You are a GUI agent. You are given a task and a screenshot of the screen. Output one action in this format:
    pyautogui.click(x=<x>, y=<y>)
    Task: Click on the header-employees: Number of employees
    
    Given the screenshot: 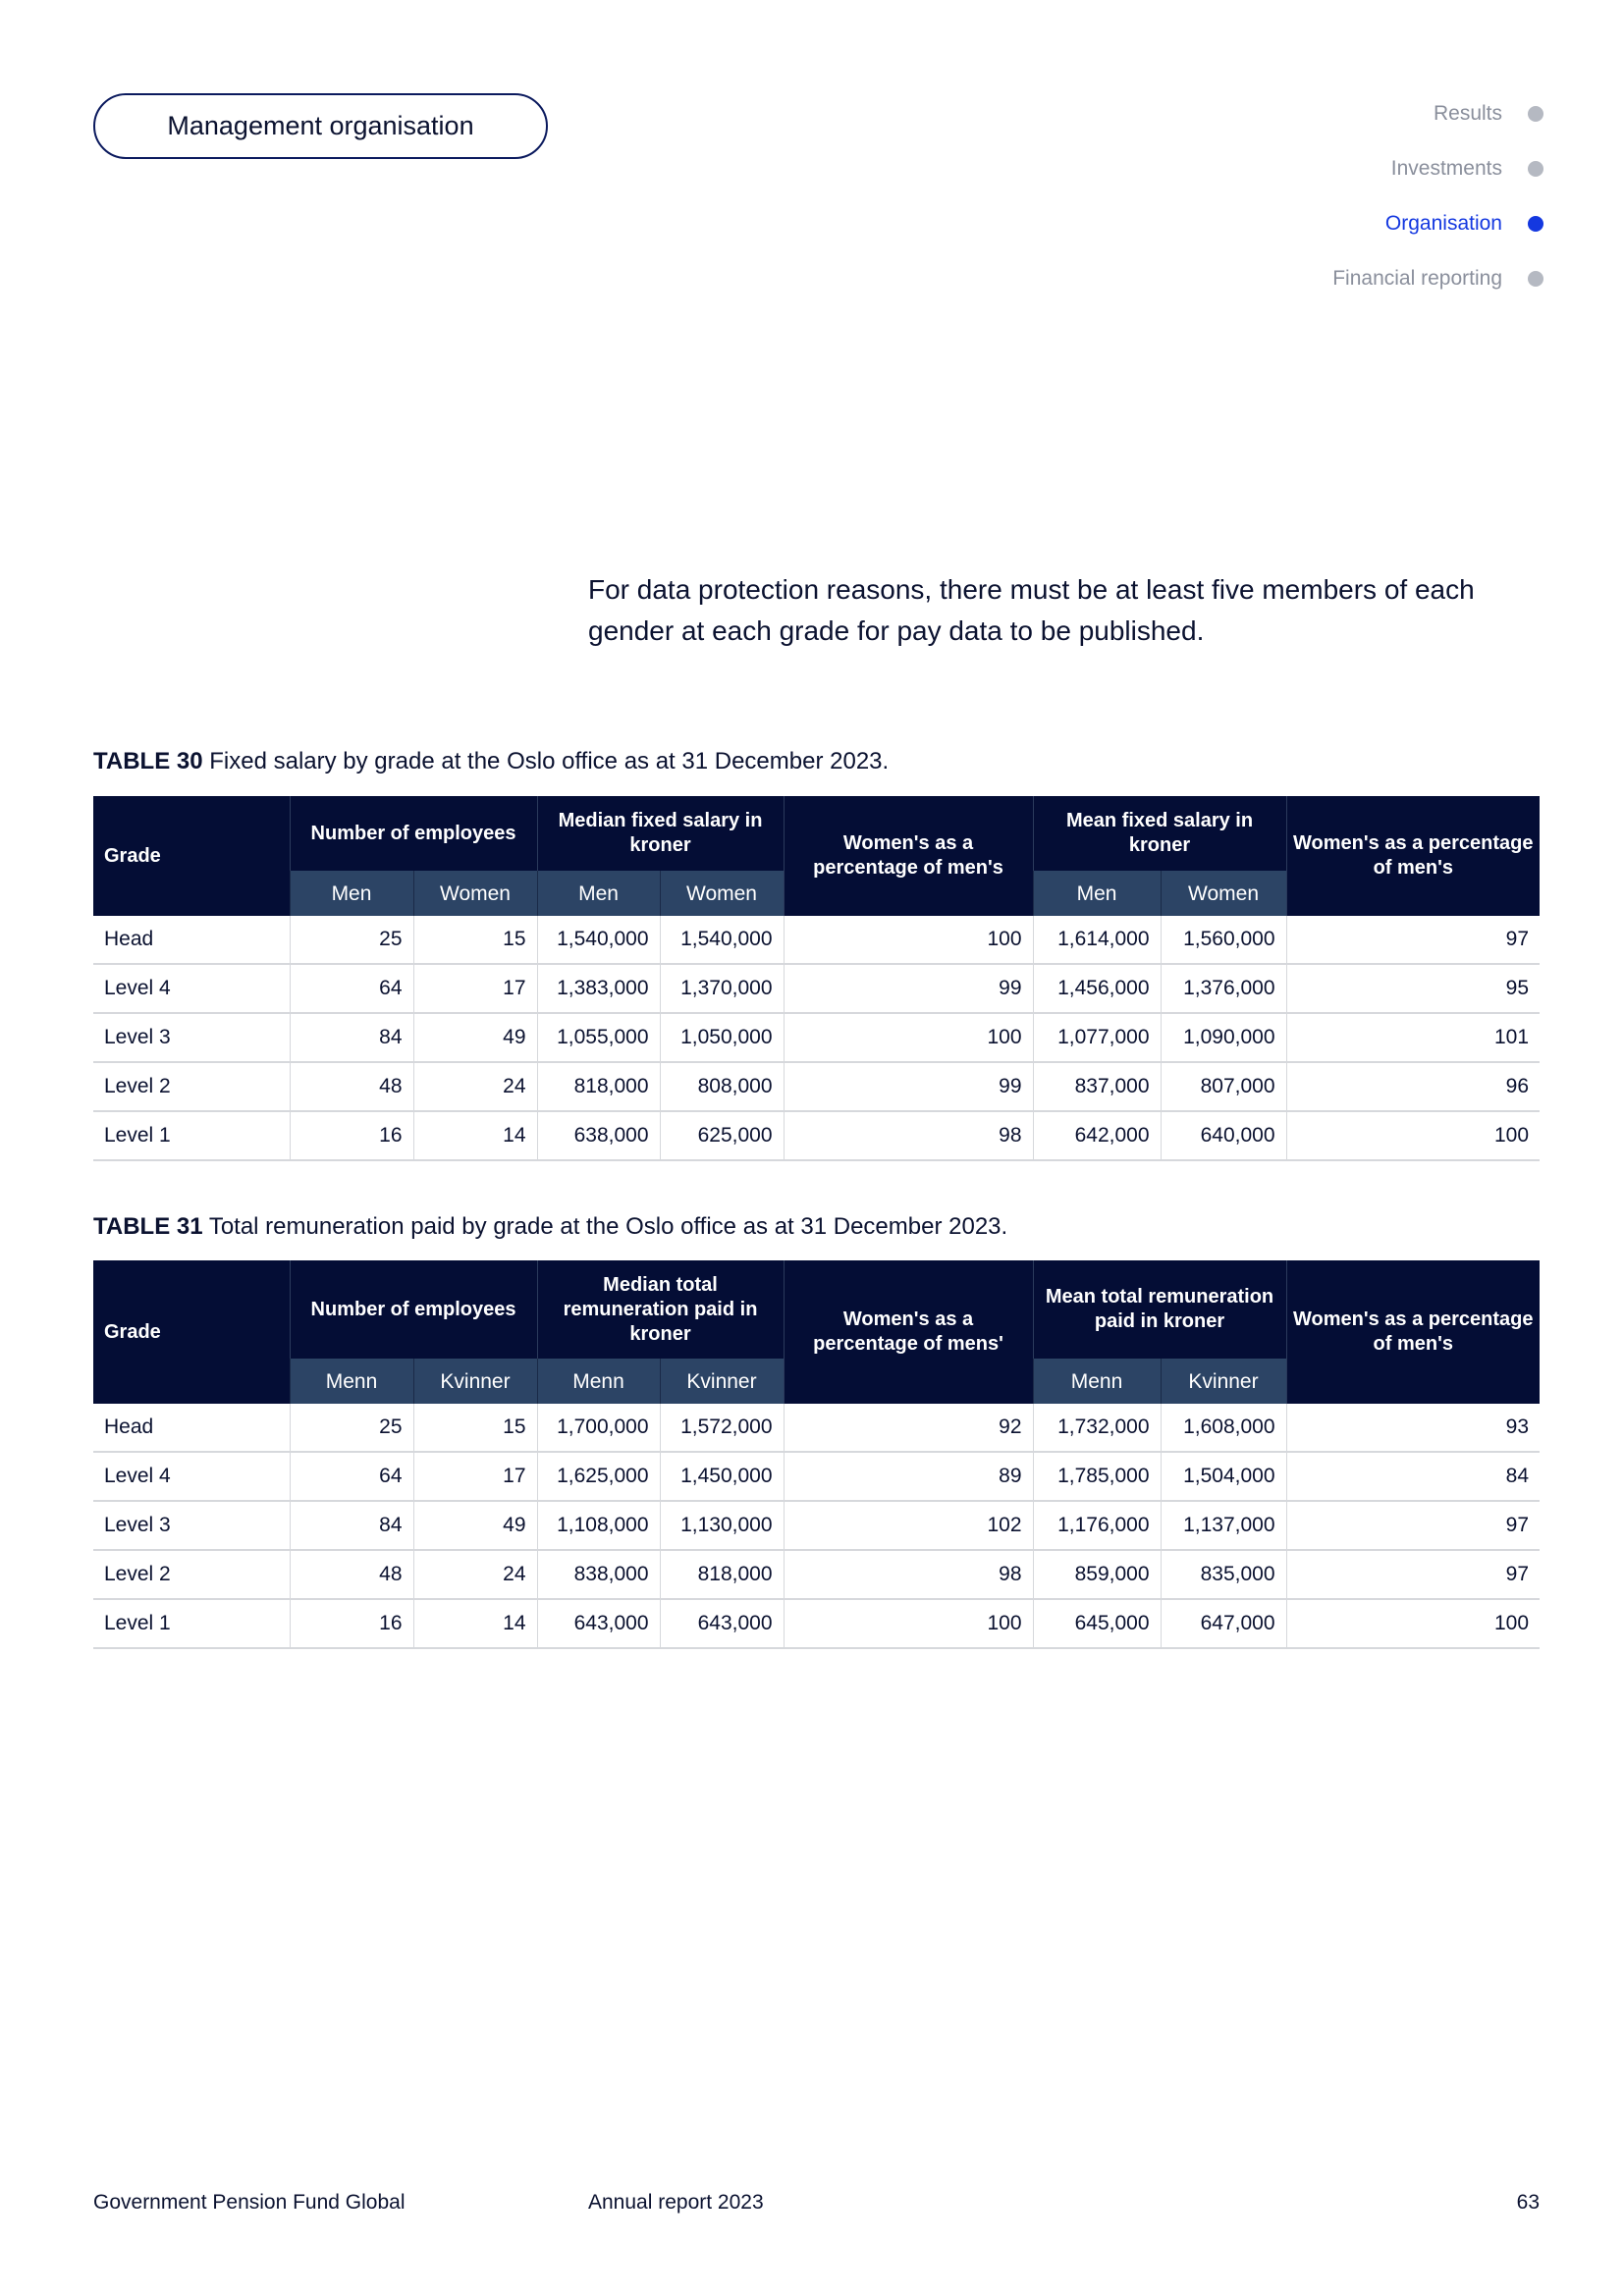 What is the action you would take?
    pyautogui.click(x=413, y=834)
    